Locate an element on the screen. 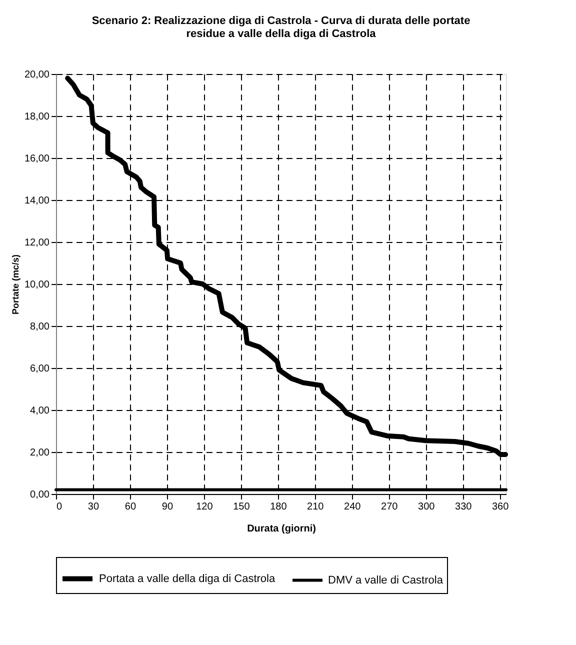 This screenshot has width=576, height=645. x-tick-label: 0 is located at coordinates (59, 507).